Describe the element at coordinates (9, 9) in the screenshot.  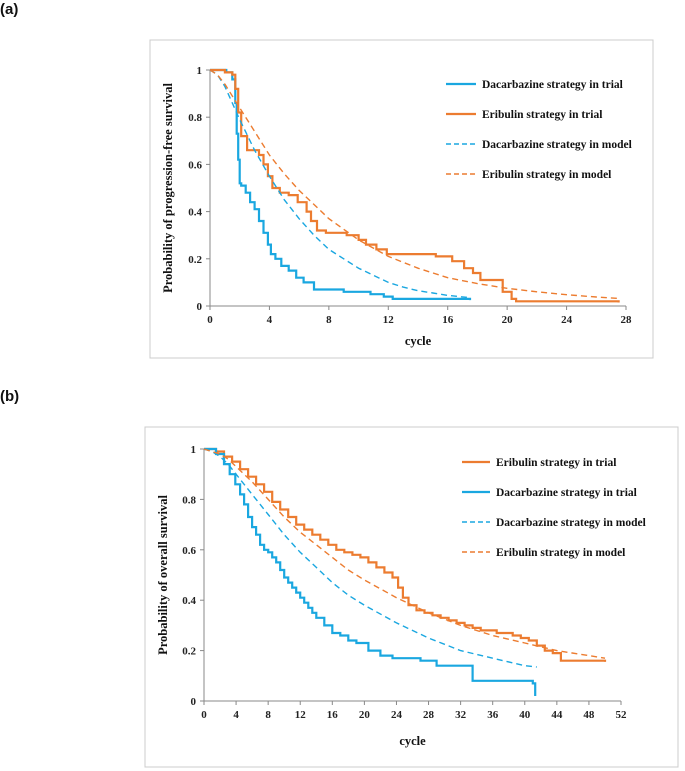
I see `panel-label-a: (a)` at that location.